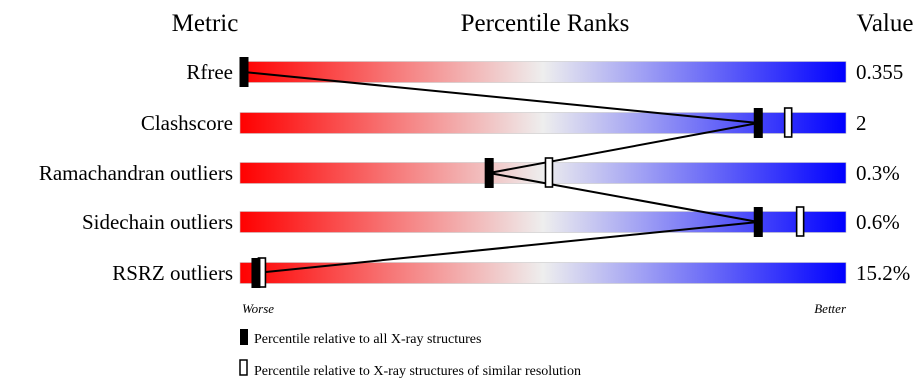 This screenshot has width=919, height=379. Describe the element at coordinates (878, 173) in the screenshot. I see `value-label-ramachandran-outliers: 0.3%` at that location.